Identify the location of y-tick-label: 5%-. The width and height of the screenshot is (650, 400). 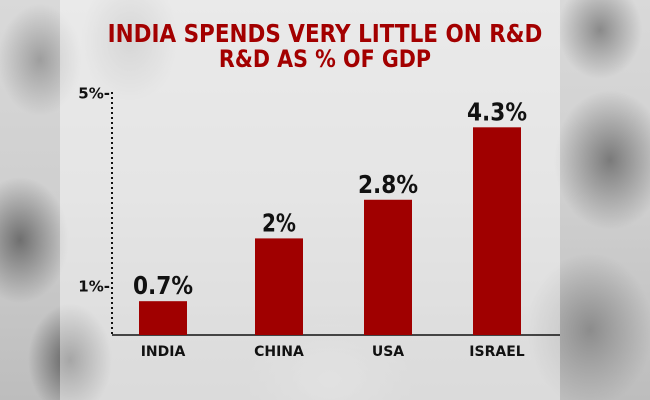
(94, 94).